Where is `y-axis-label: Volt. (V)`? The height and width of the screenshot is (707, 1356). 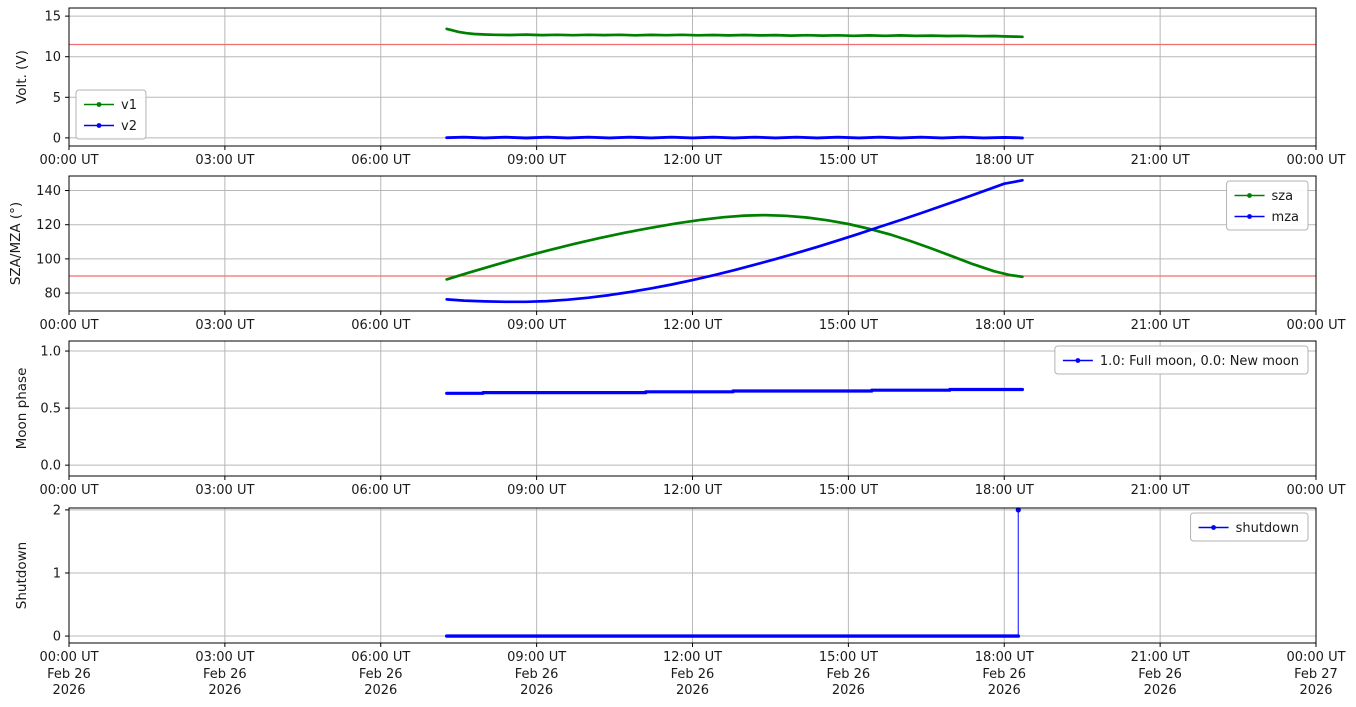 y-axis-label: Volt. (V) is located at coordinates (22, 77).